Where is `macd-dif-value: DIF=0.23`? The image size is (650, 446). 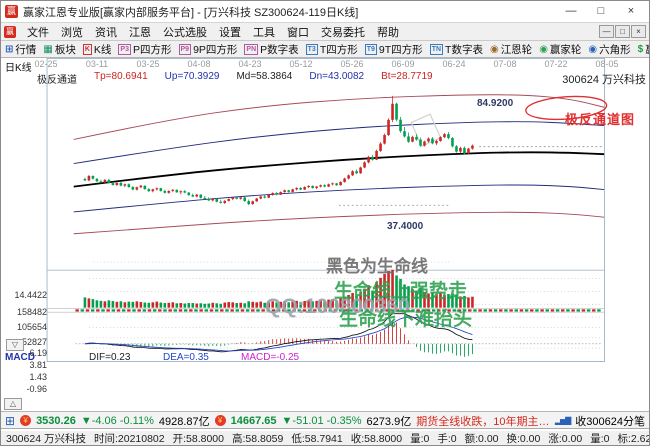
macd-dif-value: DIF=0.23 is located at coordinates (110, 357).